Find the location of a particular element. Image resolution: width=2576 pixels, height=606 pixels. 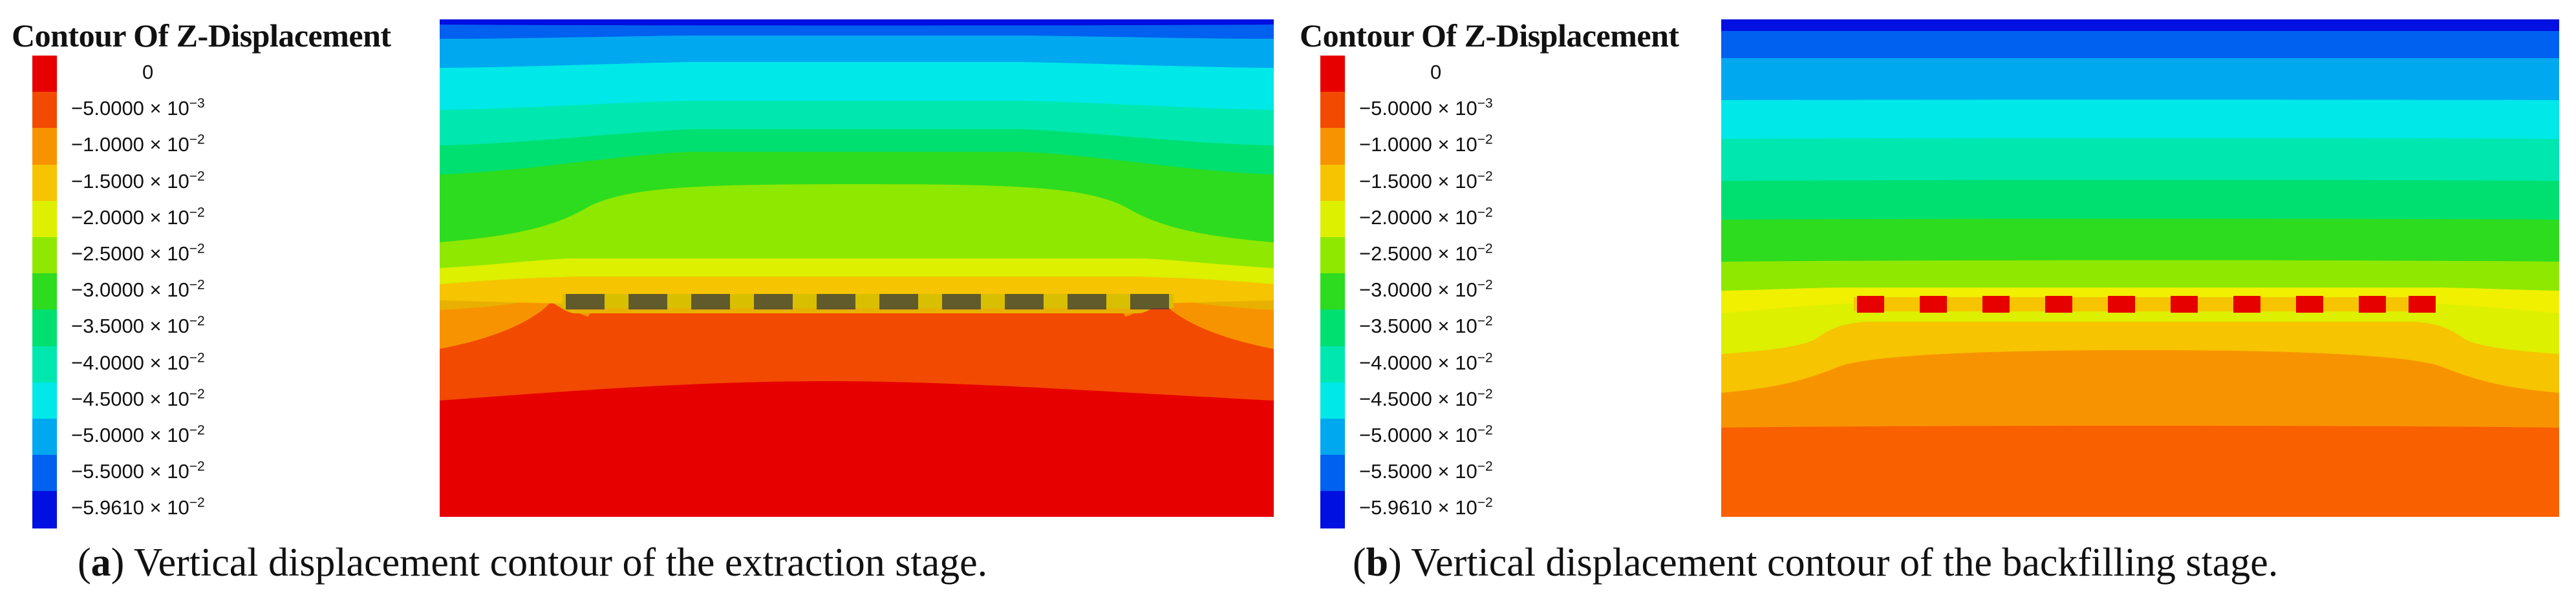

extraction-cavities is located at coordinates (868, 301).